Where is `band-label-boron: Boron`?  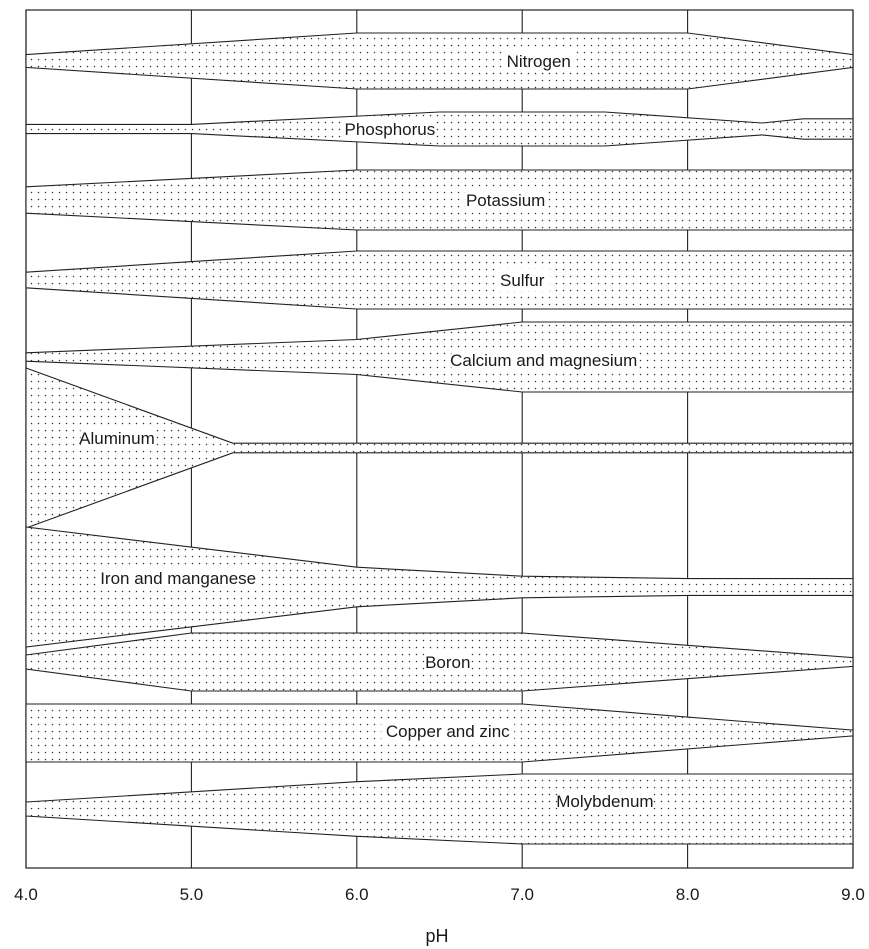
band-label-boron: Boron is located at coordinates (447, 662).